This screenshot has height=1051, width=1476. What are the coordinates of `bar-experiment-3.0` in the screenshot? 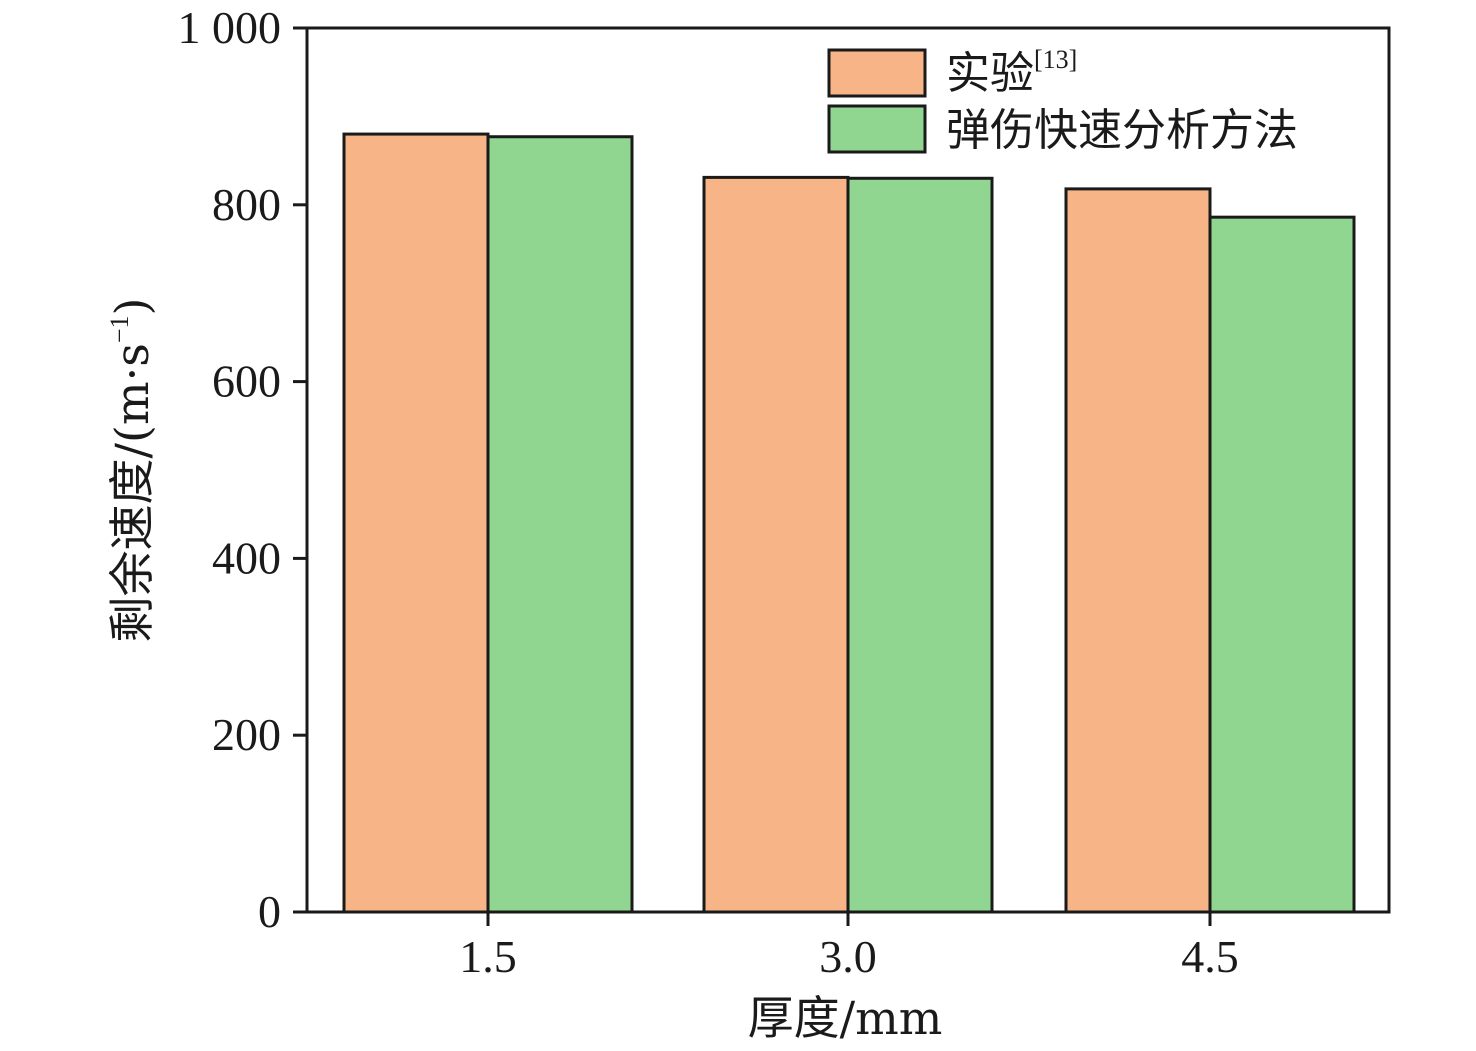 It's located at (776, 544).